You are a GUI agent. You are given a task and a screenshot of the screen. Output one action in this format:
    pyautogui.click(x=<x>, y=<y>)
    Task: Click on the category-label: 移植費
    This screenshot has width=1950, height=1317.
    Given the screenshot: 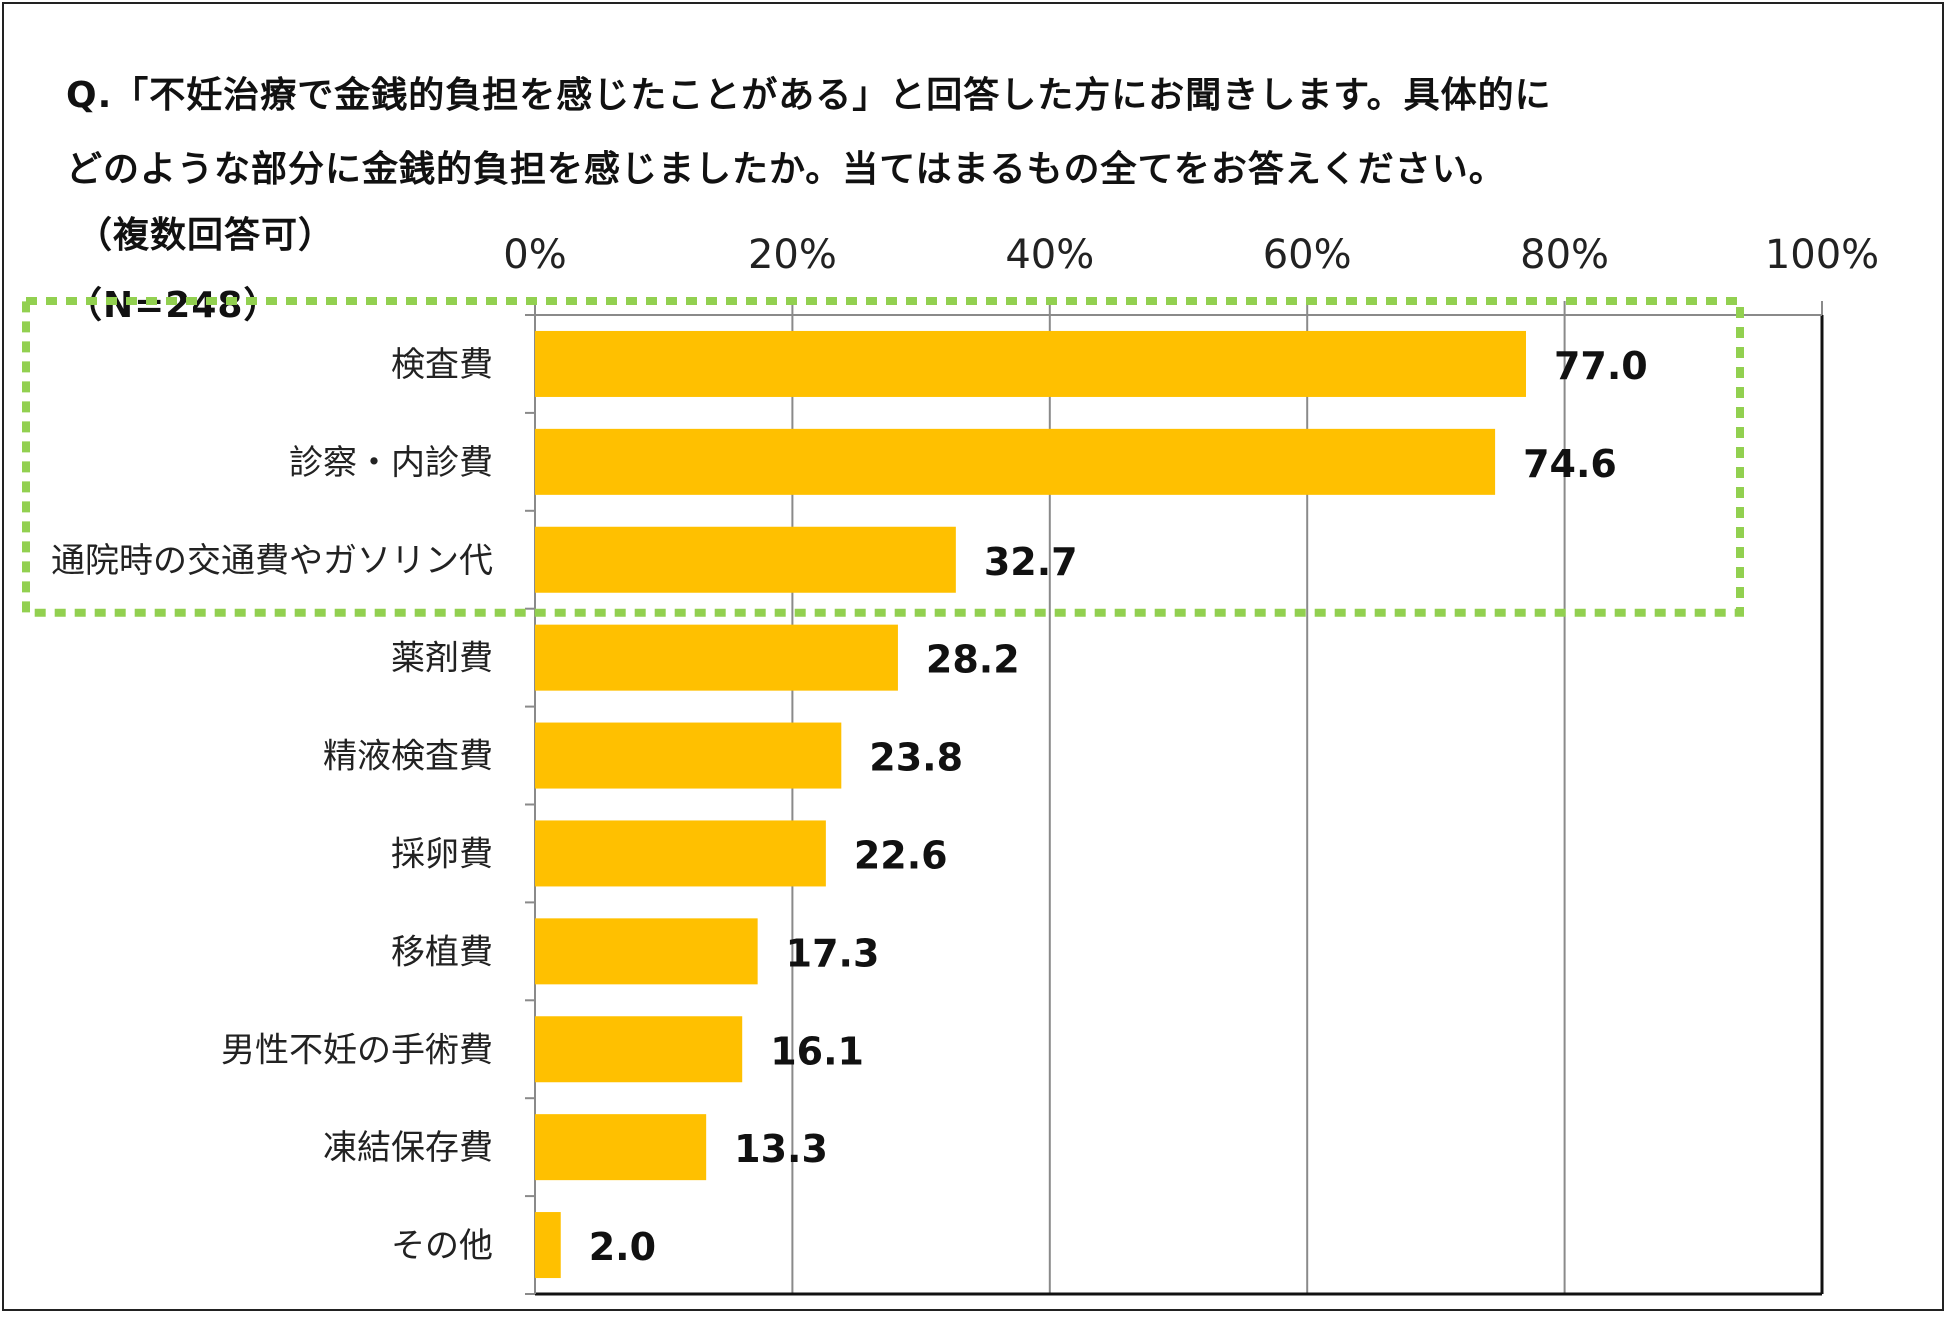 What is the action you would take?
    pyautogui.click(x=442, y=952)
    